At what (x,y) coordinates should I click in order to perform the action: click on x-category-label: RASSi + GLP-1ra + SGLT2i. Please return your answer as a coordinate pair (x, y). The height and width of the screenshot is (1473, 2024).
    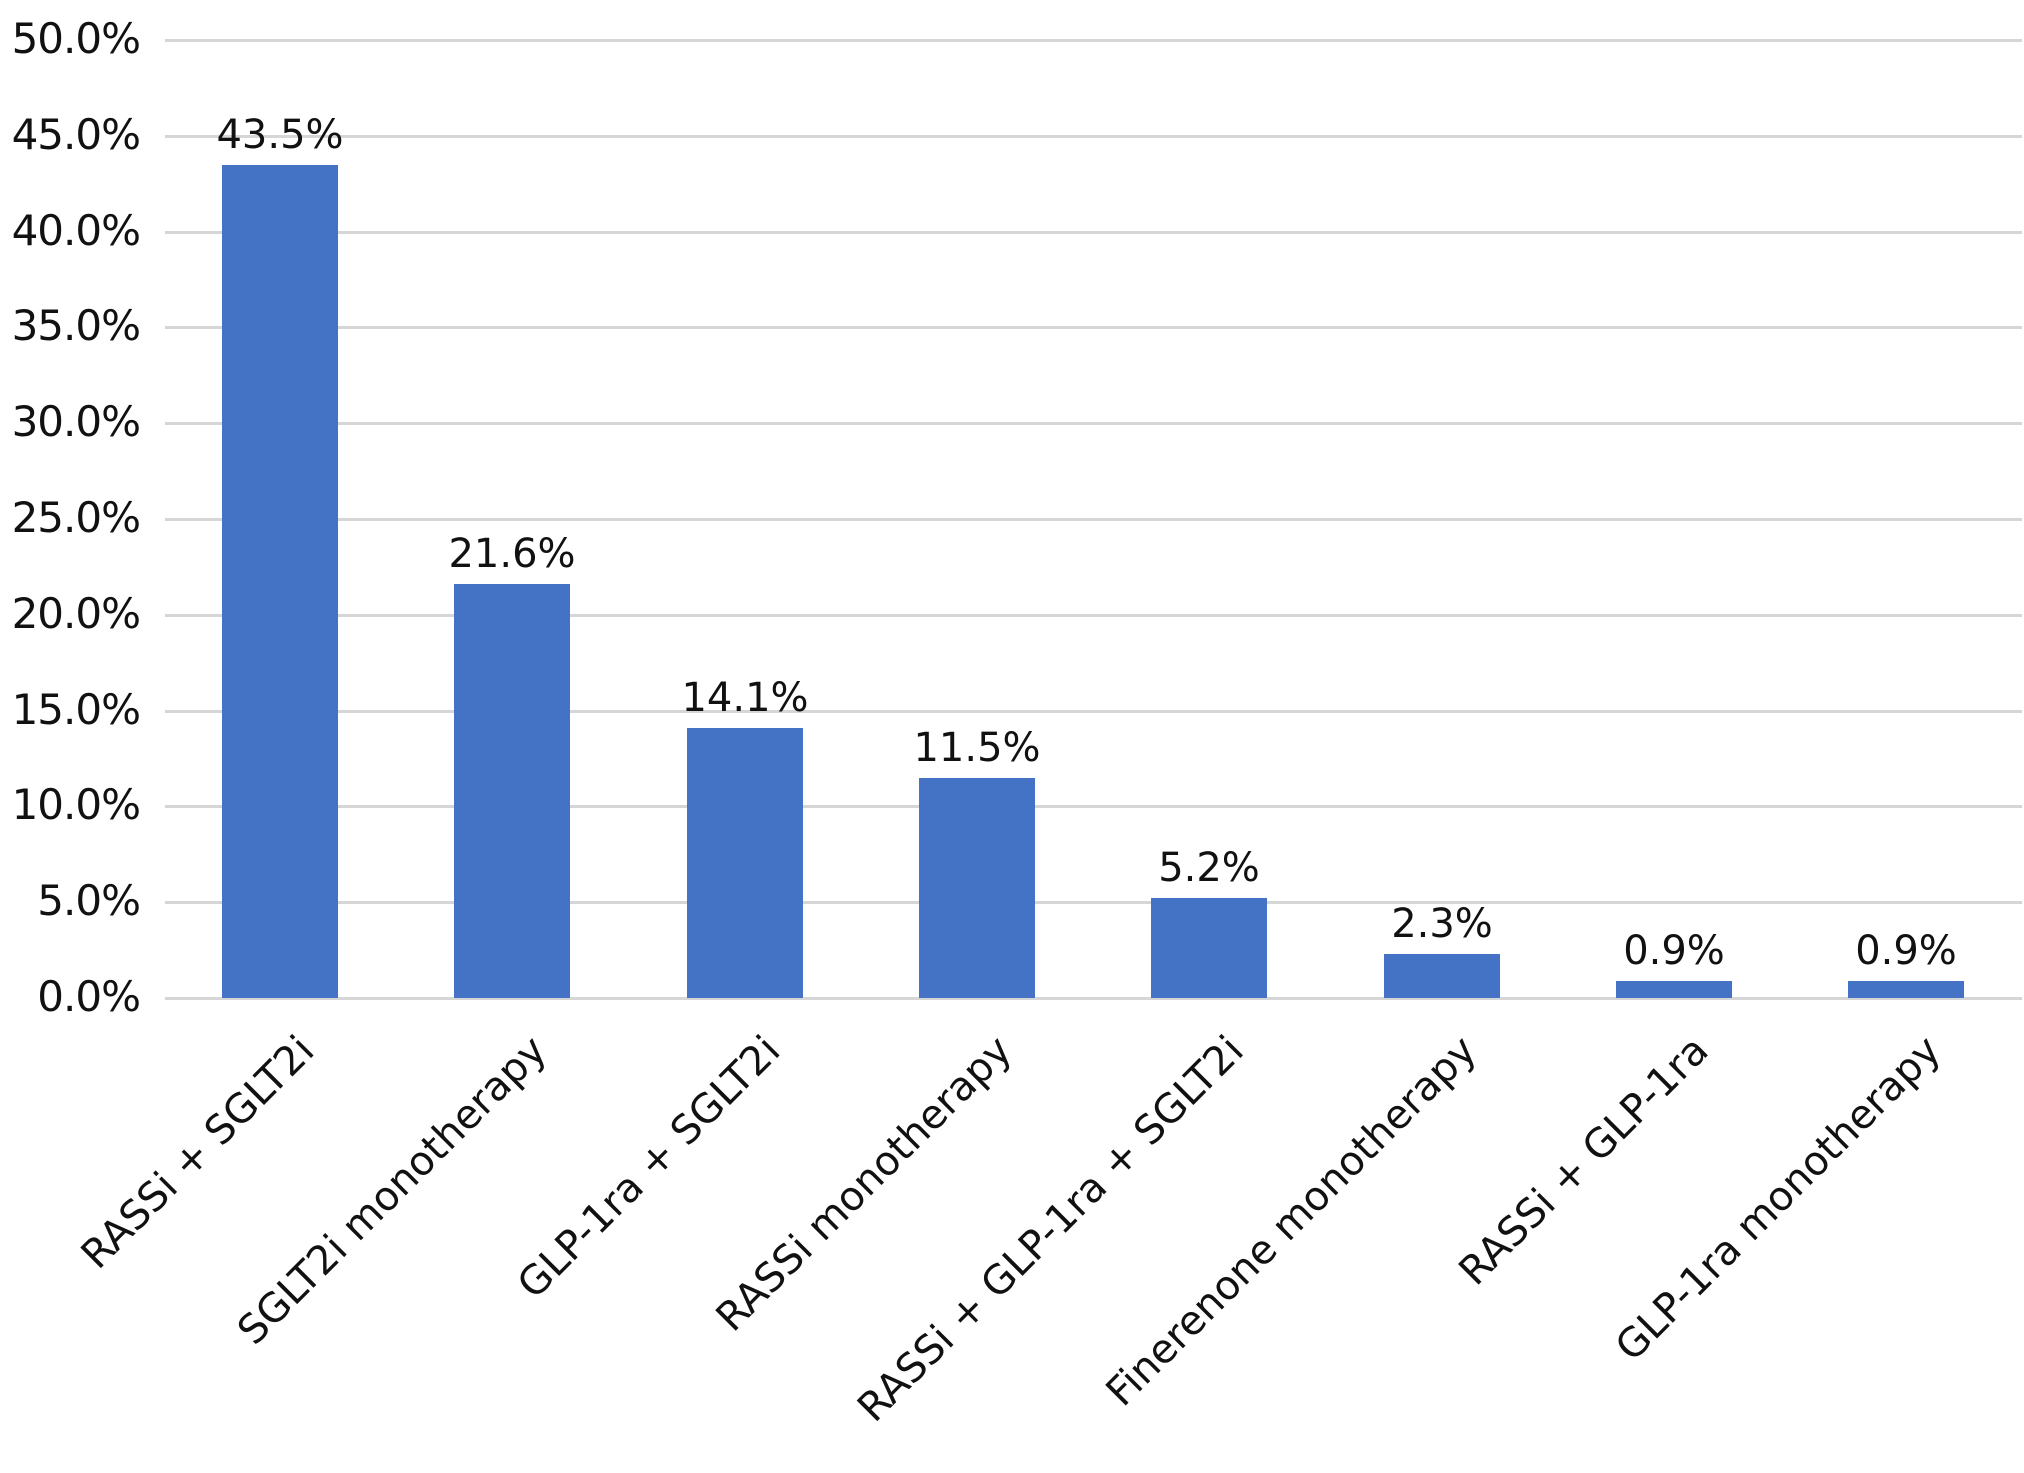
    Looking at the image, I should click on (1051, 1229).